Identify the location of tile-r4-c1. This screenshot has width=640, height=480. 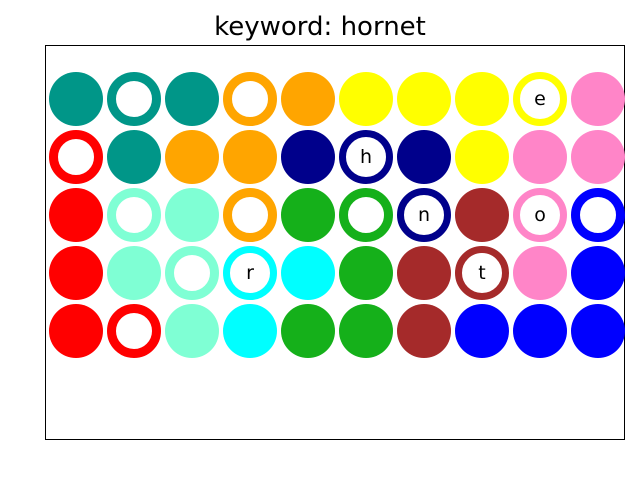
(76, 273).